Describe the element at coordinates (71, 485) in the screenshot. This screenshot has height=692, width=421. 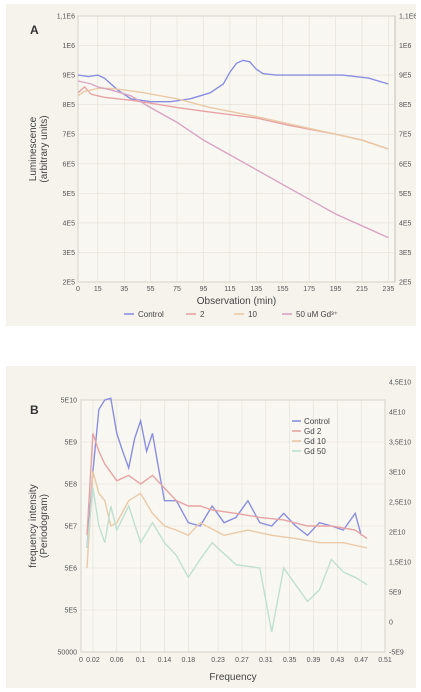
I see `y-tick-label: 5E8` at that location.